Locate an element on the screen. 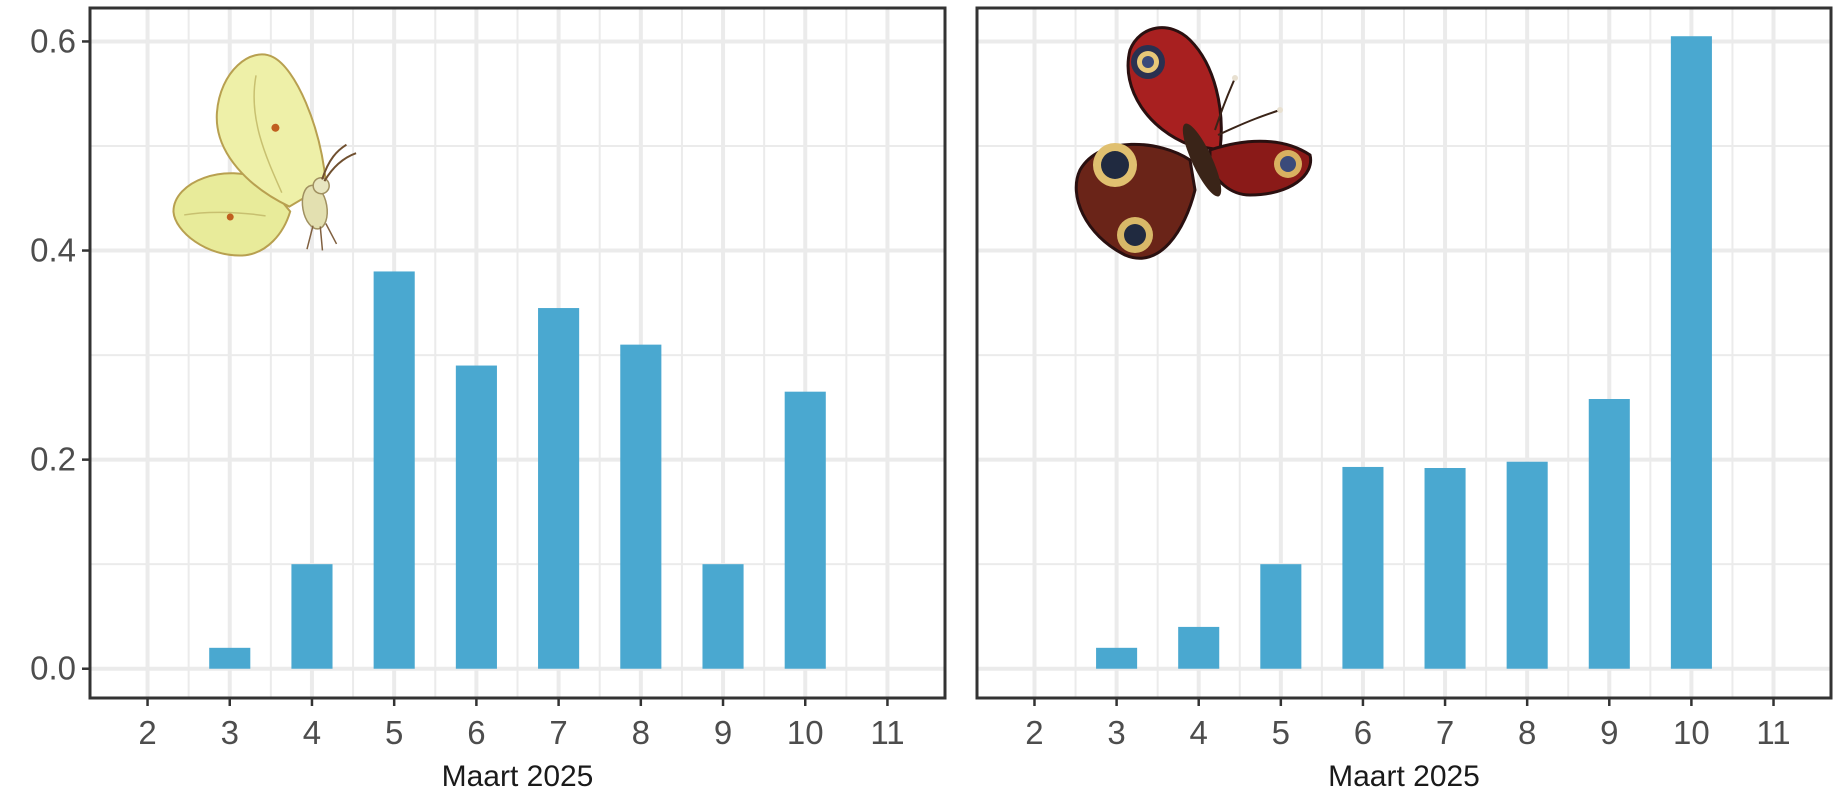 This screenshot has width=1836, height=796. x-axis-left: 2 3 4 5 6 7 8 9 10 11 is located at coordinates (521, 724).